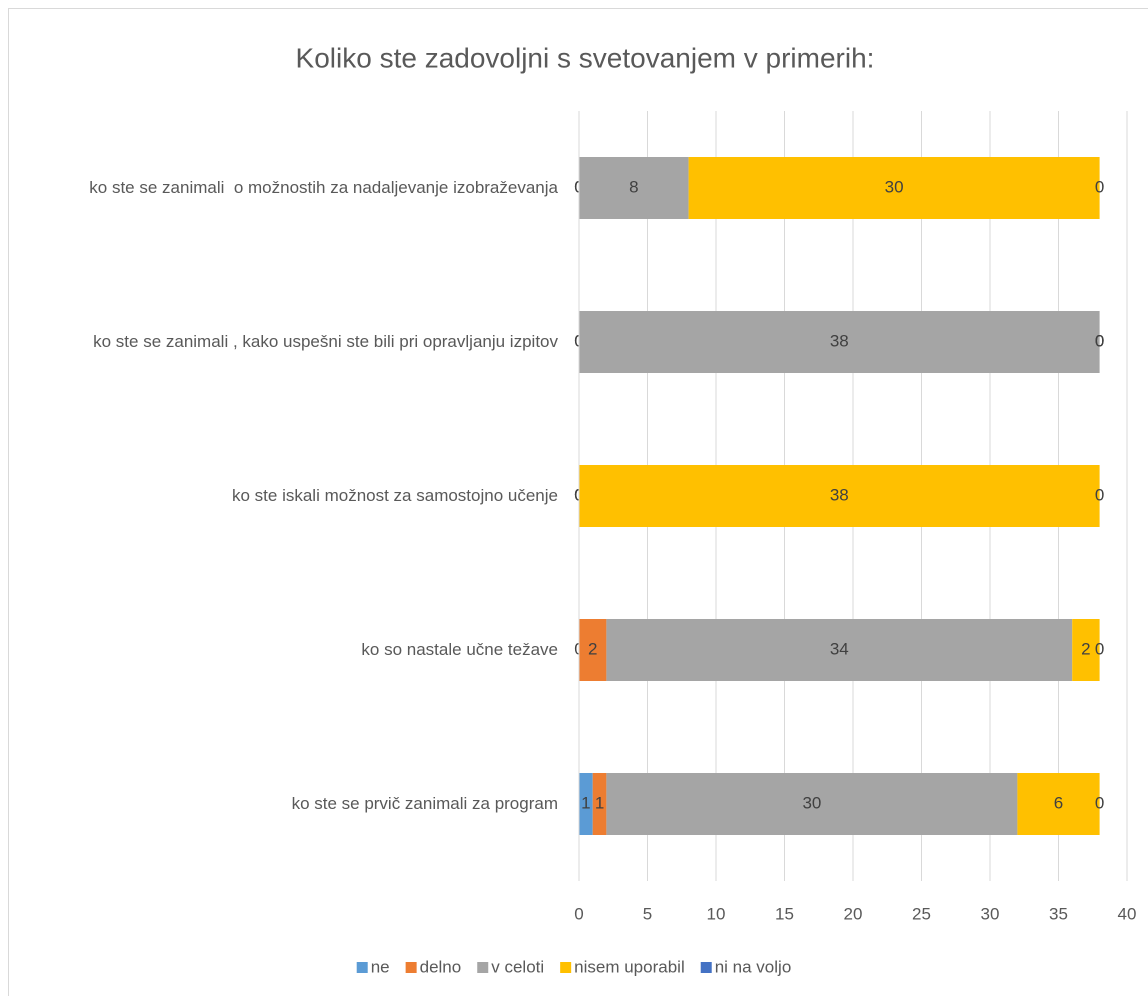 The image size is (1148, 996). Describe the element at coordinates (921, 913) in the screenshot. I see `x-tick-label: 25` at that location.